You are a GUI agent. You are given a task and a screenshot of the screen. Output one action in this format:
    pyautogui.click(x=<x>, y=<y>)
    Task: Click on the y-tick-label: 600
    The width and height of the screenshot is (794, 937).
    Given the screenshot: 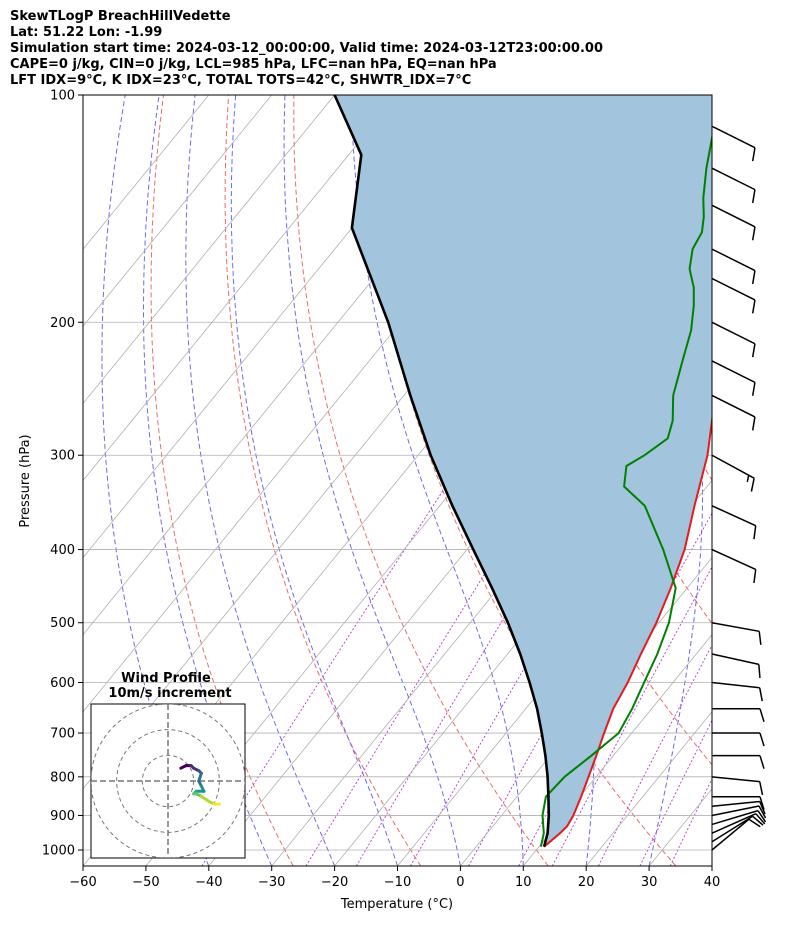 What is the action you would take?
    pyautogui.click(x=62, y=683)
    